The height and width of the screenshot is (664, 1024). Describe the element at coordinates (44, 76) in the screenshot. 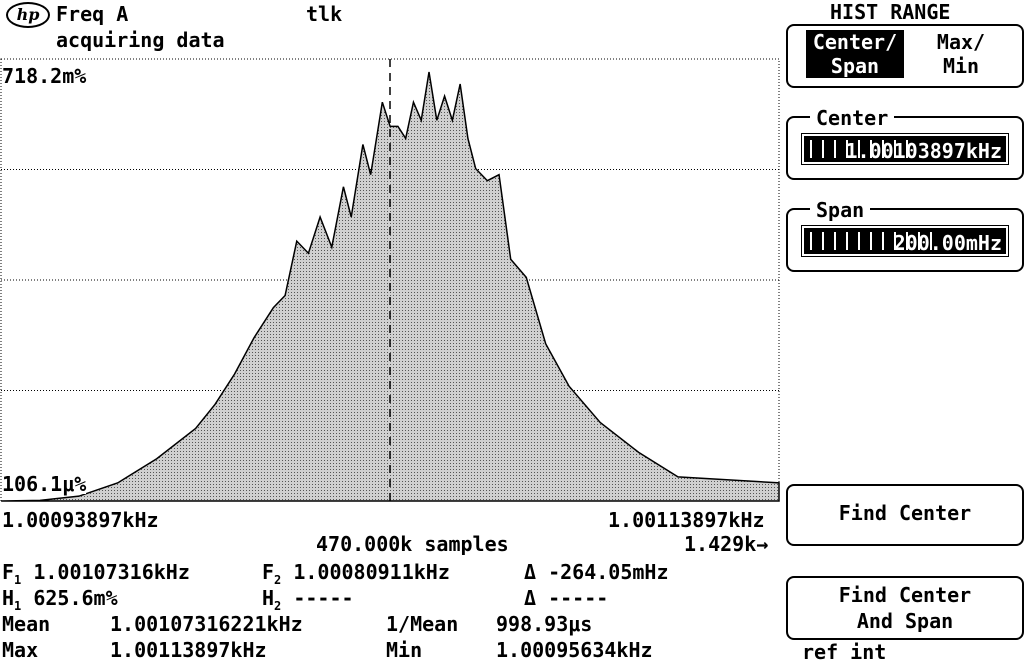

I see `y-top-label: 718.2m%` at that location.